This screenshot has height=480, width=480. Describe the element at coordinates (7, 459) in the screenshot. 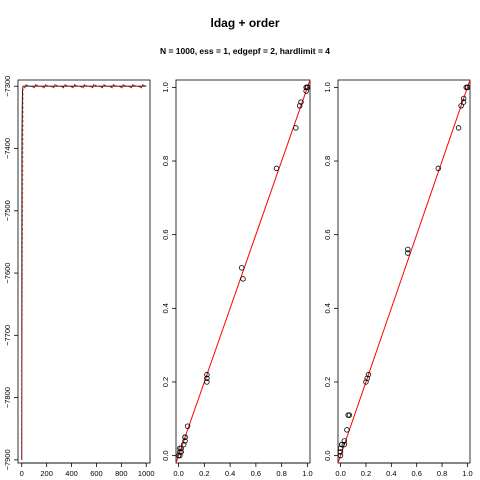

I see `y-tick-label: −7900` at that location.